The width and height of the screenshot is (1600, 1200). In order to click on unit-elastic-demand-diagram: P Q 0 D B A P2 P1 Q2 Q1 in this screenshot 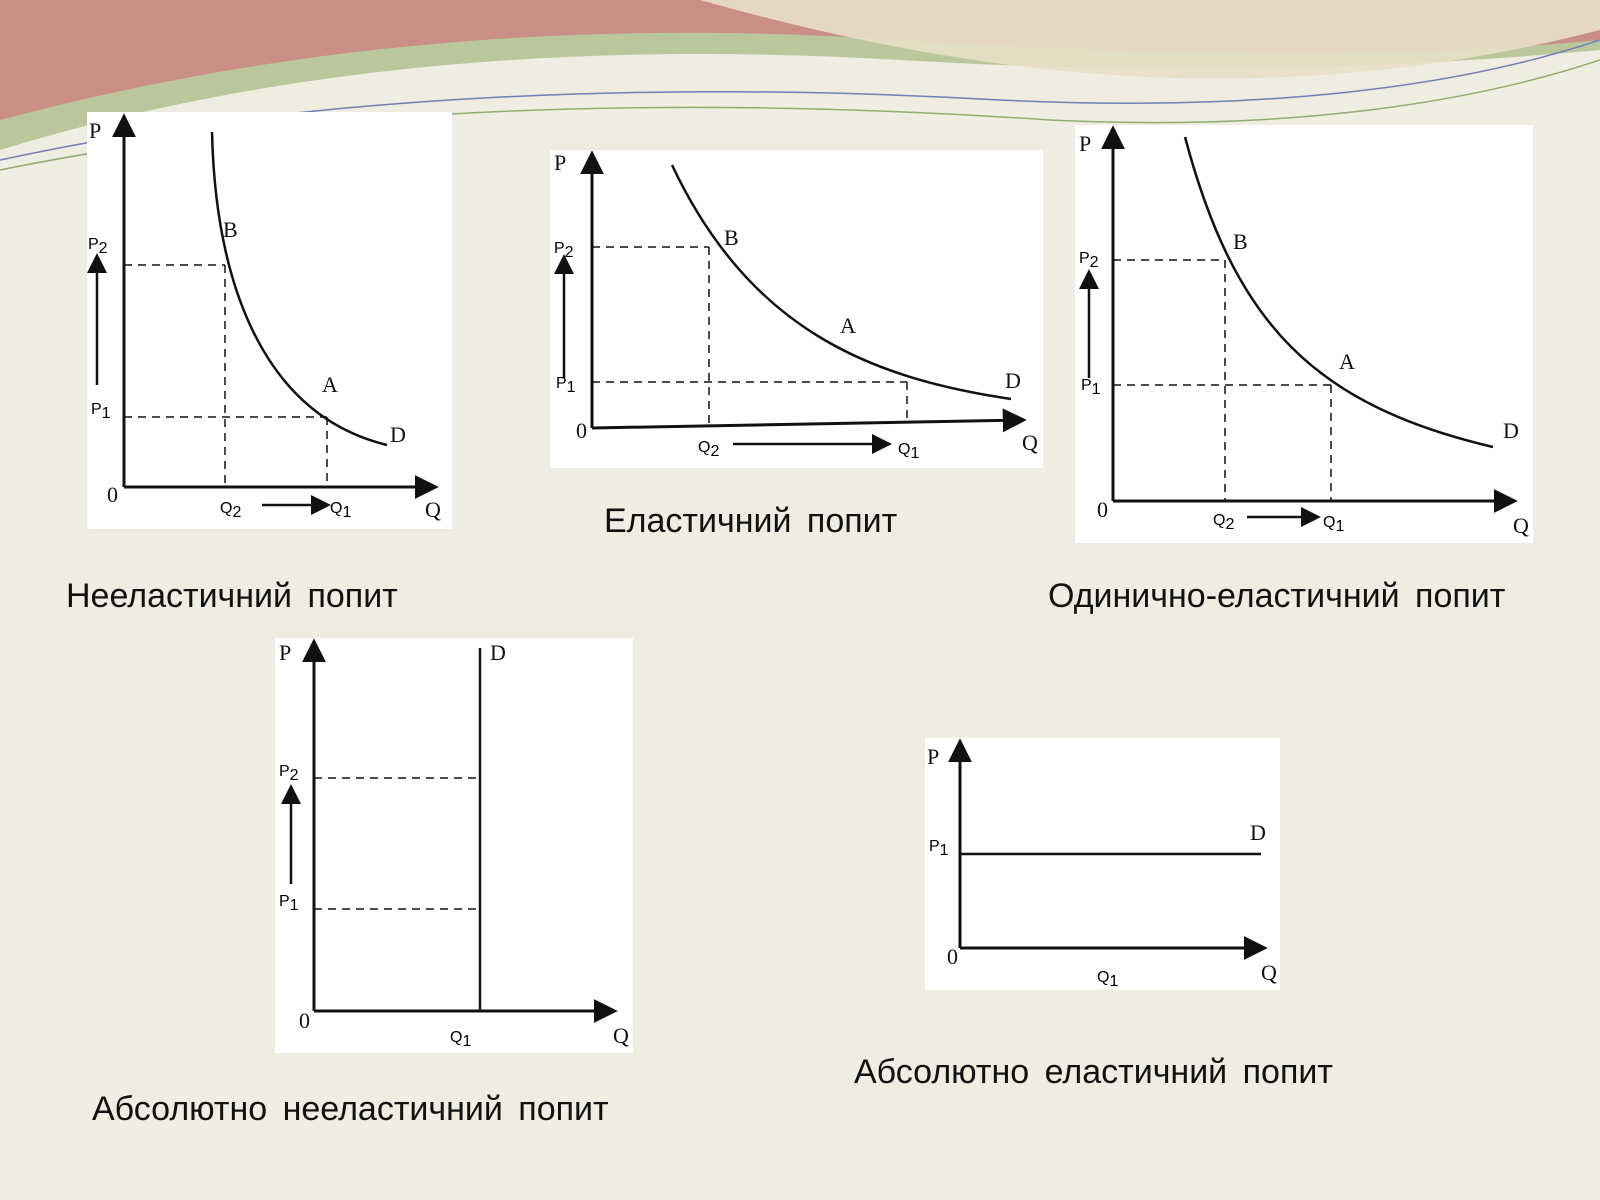, I will do `click(1304, 334)`.